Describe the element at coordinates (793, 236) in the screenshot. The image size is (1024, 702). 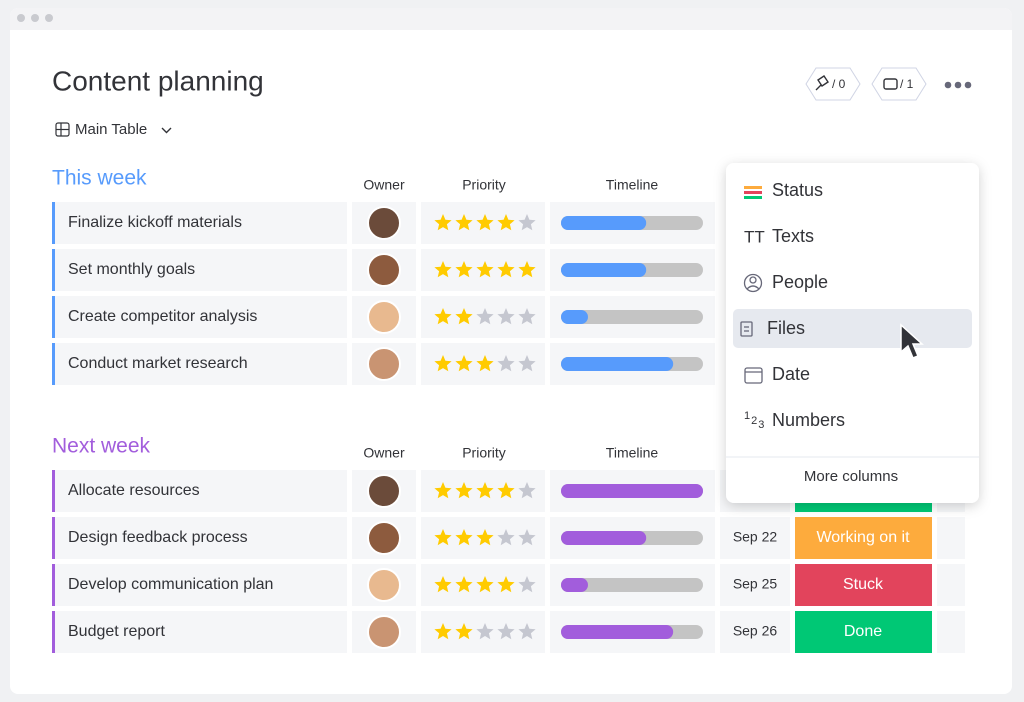
I see `menu-item: Texts` at that location.